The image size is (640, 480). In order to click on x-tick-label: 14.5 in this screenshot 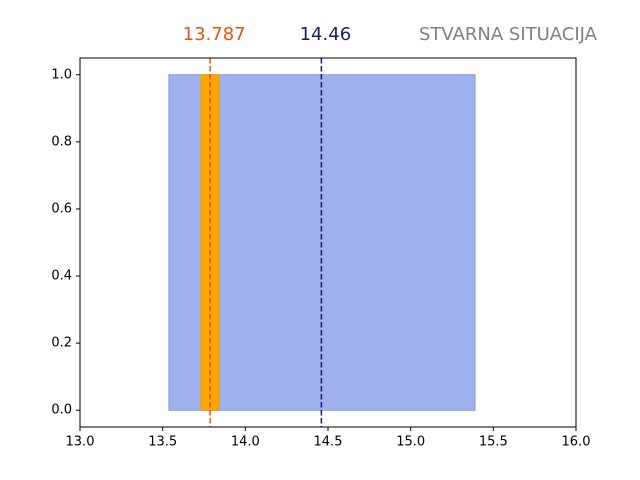, I will do `click(328, 442)`.